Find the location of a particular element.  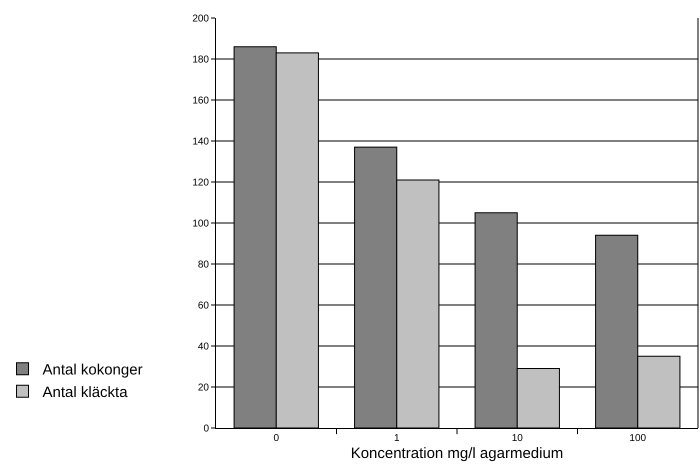

y-tick-label: 140 is located at coordinates (201, 142).